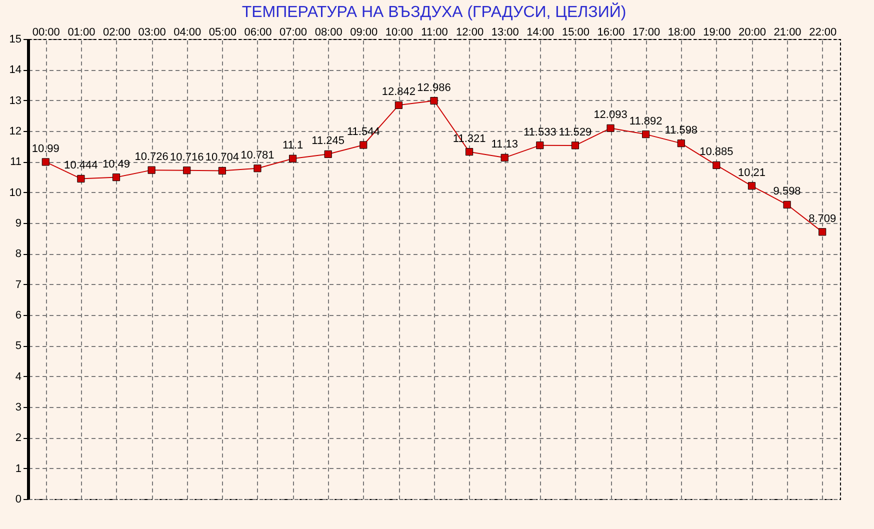 The width and height of the screenshot is (874, 529). I want to click on x-tick-label: 22:00, so click(823, 32).